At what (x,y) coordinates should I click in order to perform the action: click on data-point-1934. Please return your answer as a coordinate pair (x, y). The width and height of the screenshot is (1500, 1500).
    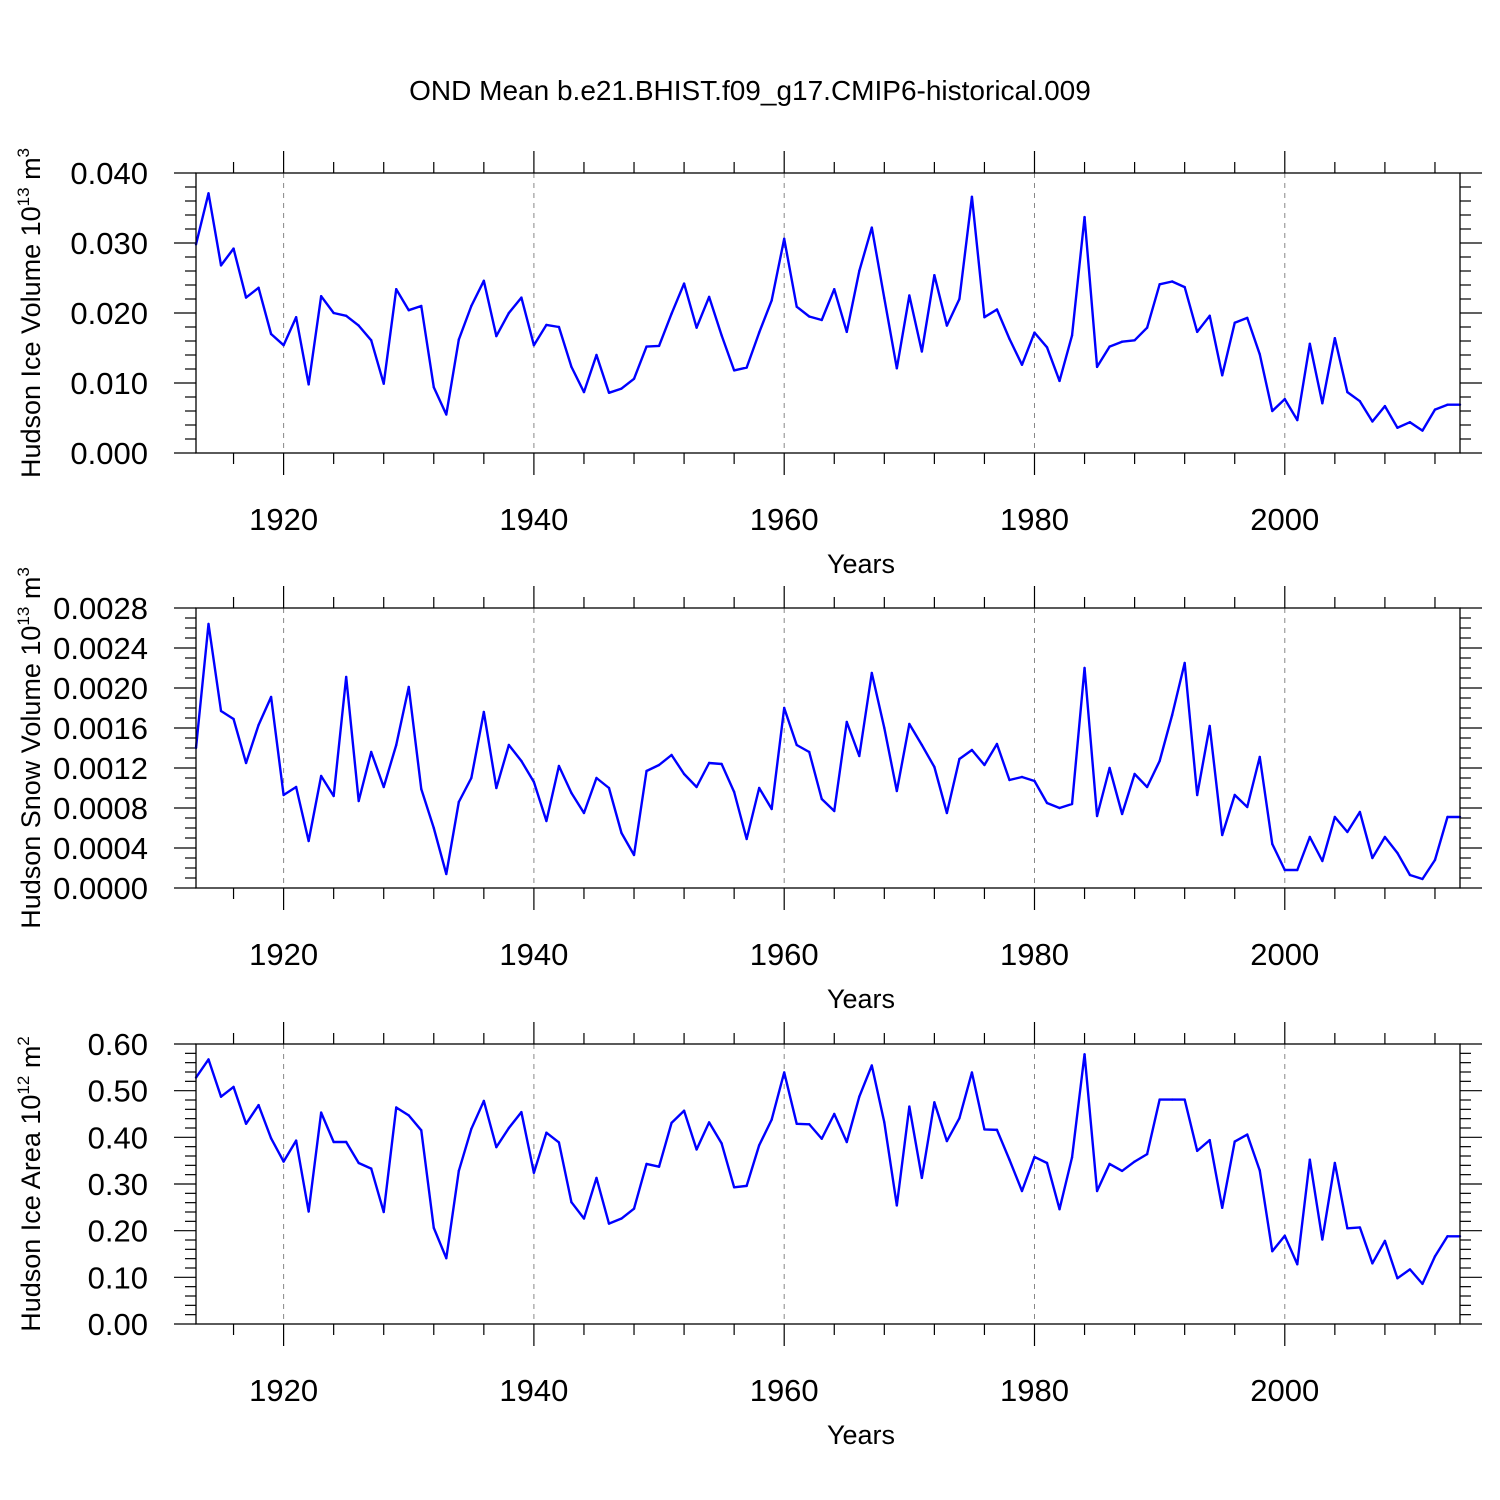
    Looking at the image, I should click on (459, 339).